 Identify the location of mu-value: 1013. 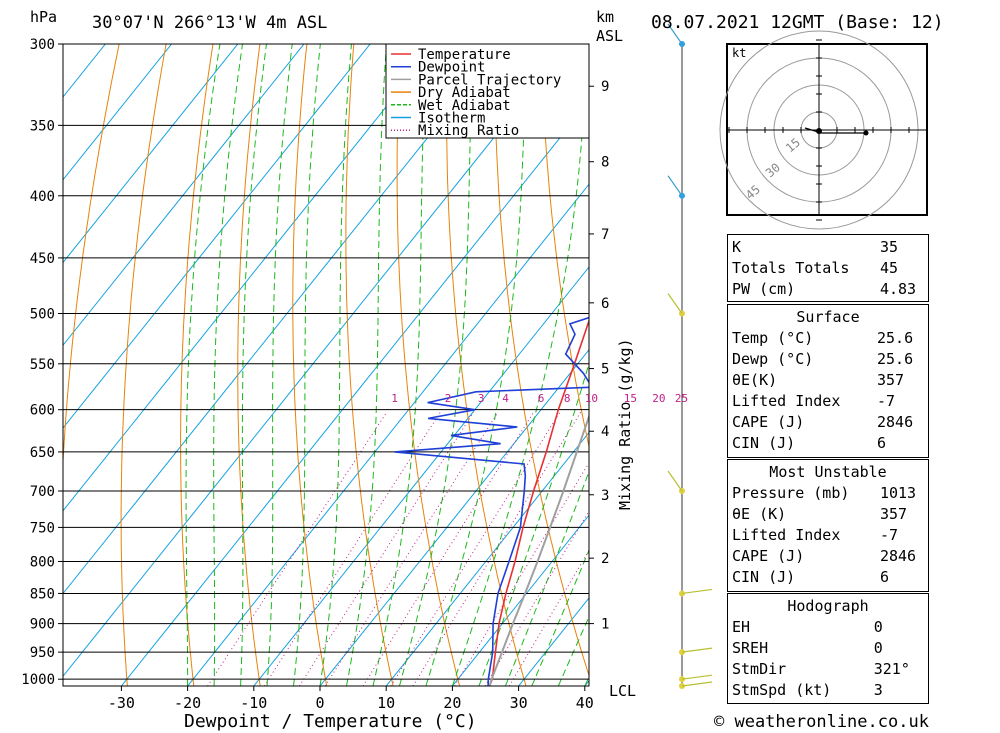
(898, 492).